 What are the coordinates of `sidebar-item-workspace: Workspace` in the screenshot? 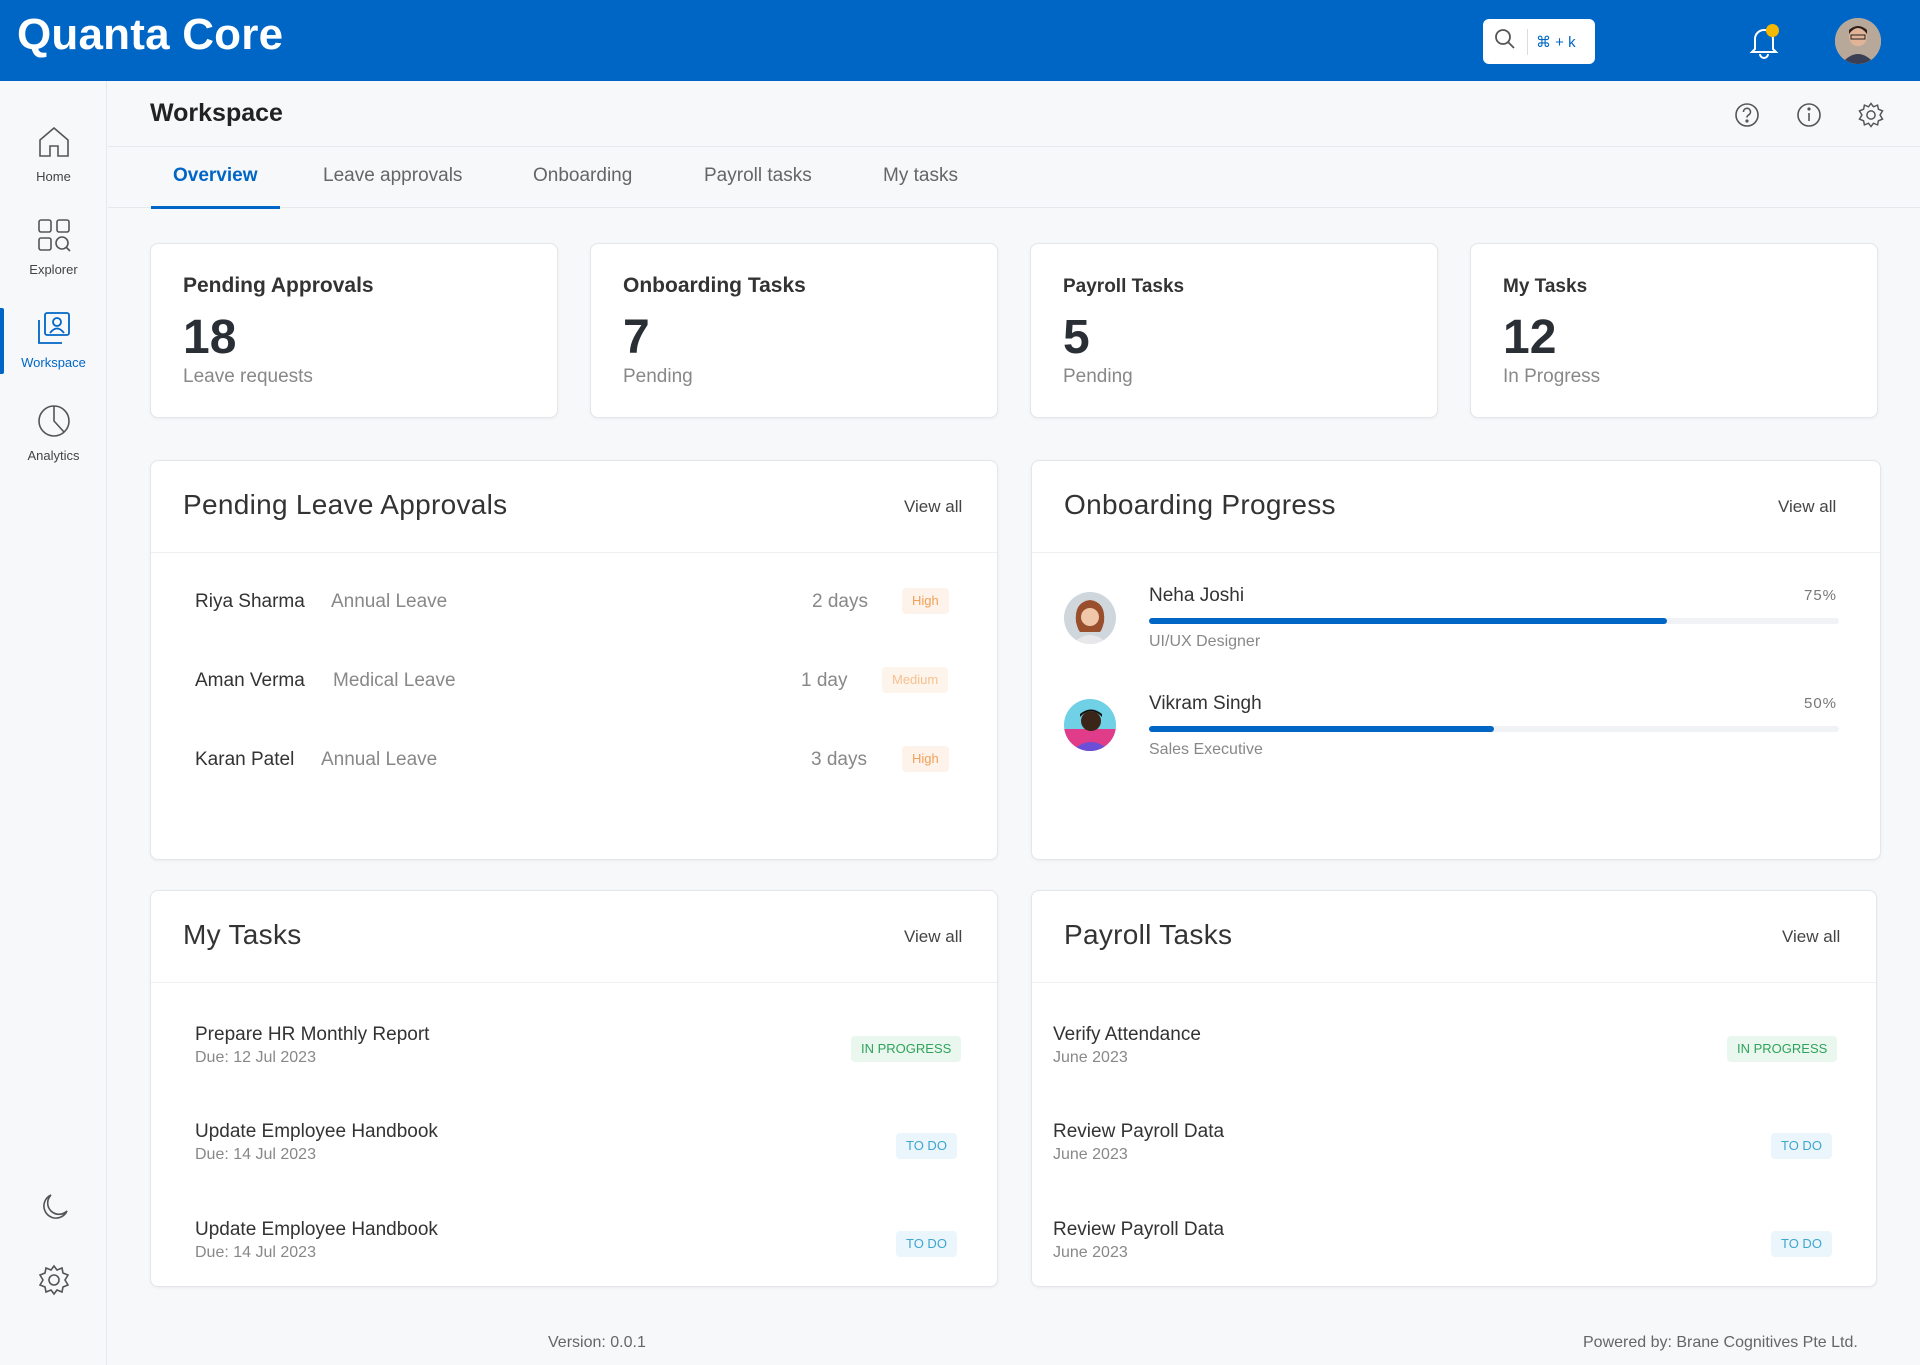 It's located at (53, 352).